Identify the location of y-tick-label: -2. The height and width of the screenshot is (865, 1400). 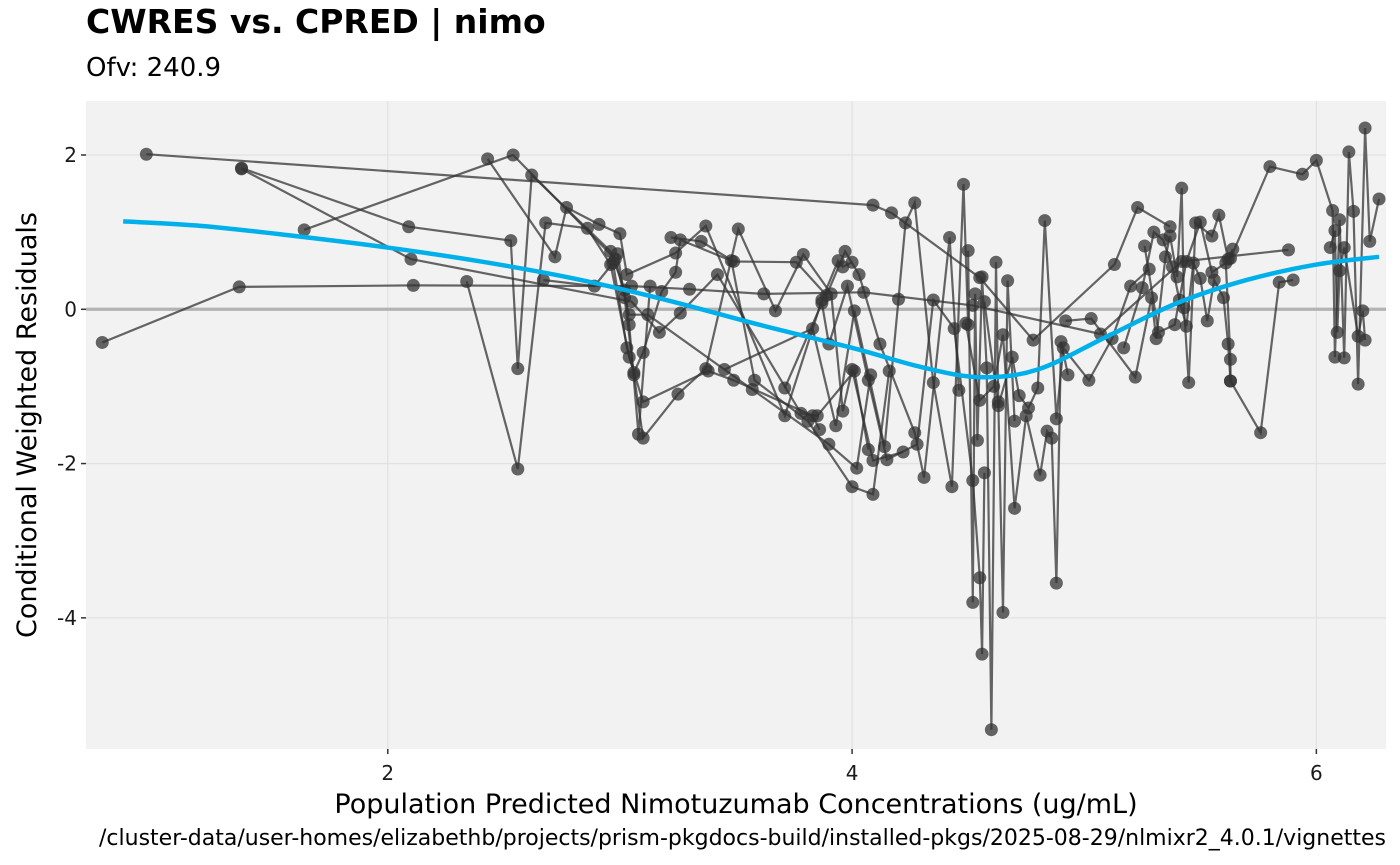
(67, 464).